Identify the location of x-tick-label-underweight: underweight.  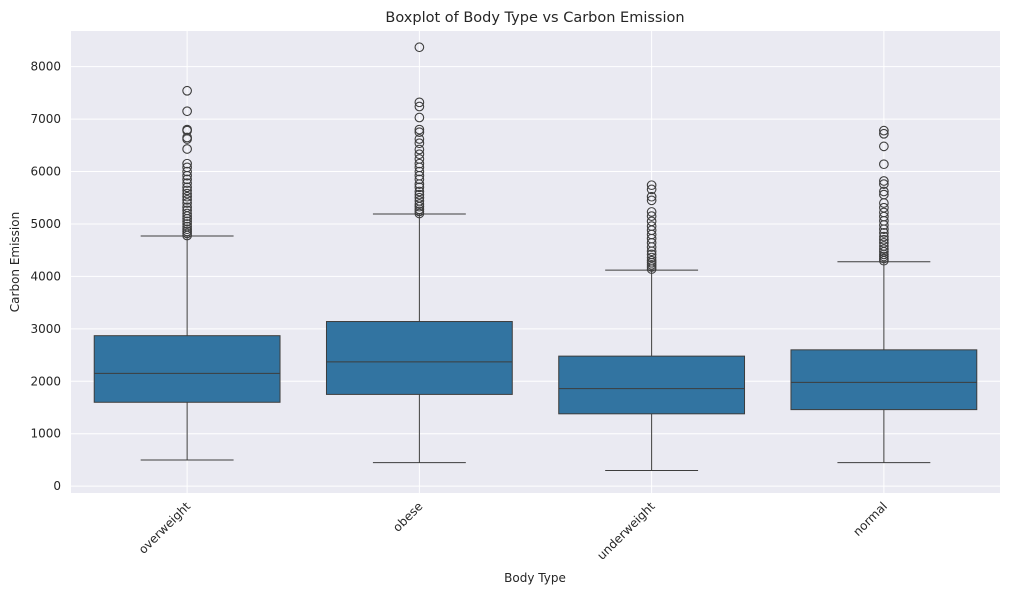
(626, 531).